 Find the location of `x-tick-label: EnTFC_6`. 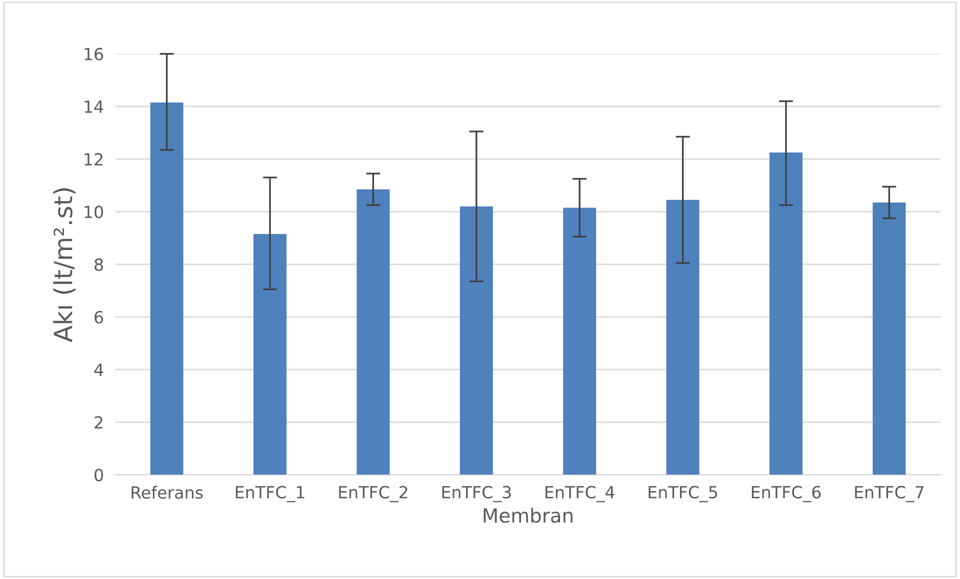

x-tick-label: EnTFC_6 is located at coordinates (786, 494).